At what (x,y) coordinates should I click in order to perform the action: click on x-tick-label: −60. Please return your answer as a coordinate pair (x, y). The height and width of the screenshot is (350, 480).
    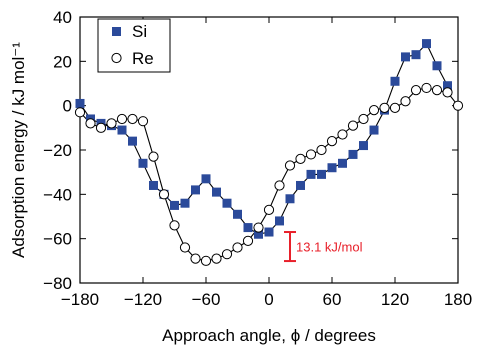
    Looking at the image, I should click on (206, 299).